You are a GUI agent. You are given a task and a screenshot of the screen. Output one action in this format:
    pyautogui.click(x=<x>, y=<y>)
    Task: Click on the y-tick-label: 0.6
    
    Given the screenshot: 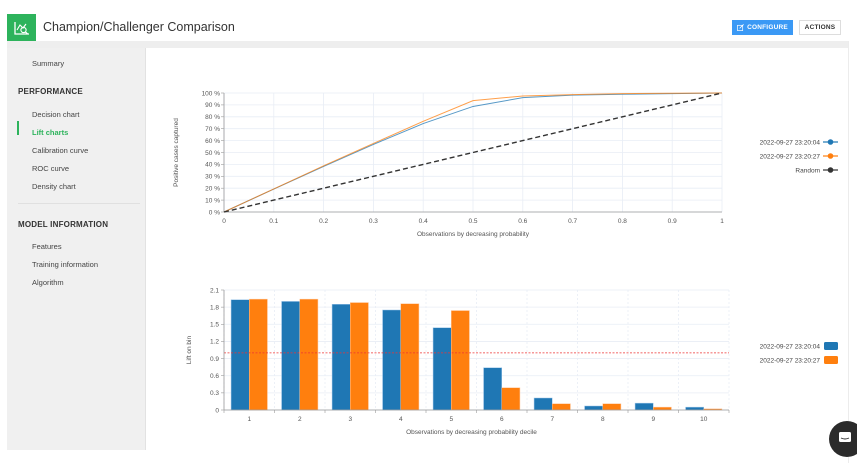 What is the action you would take?
    pyautogui.click(x=214, y=376)
    